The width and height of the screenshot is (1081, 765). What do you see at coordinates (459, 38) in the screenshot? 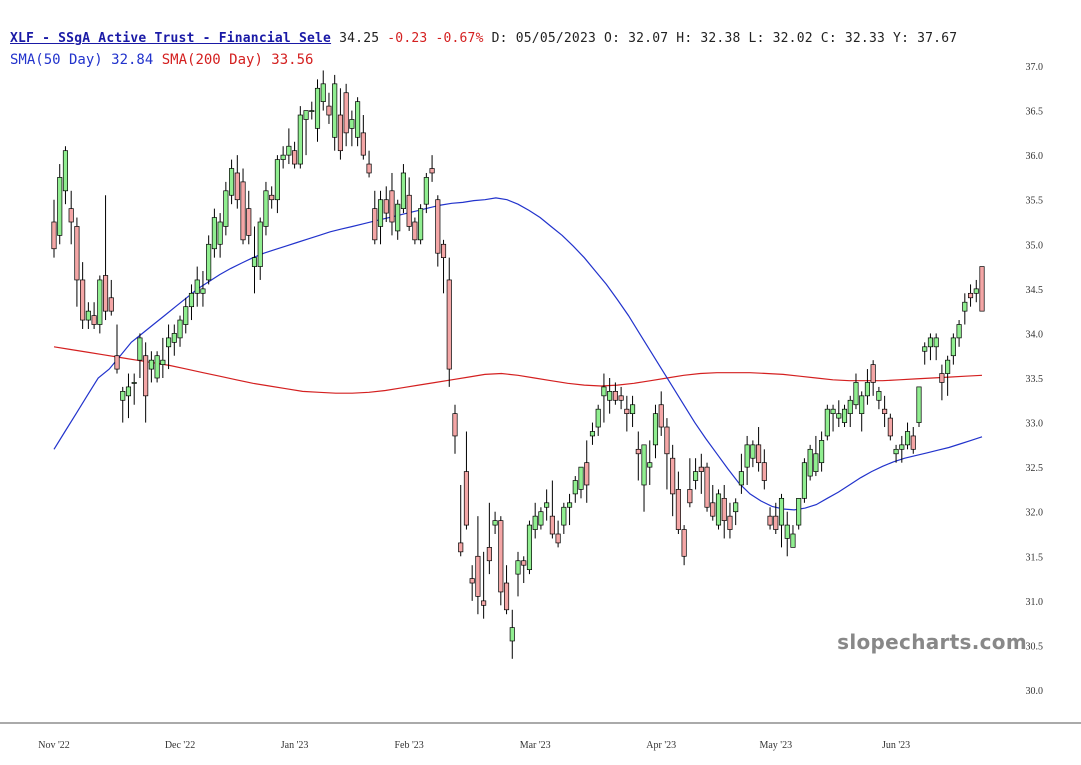
I see `price-change-percent: -0.67%` at bounding box center [459, 38].